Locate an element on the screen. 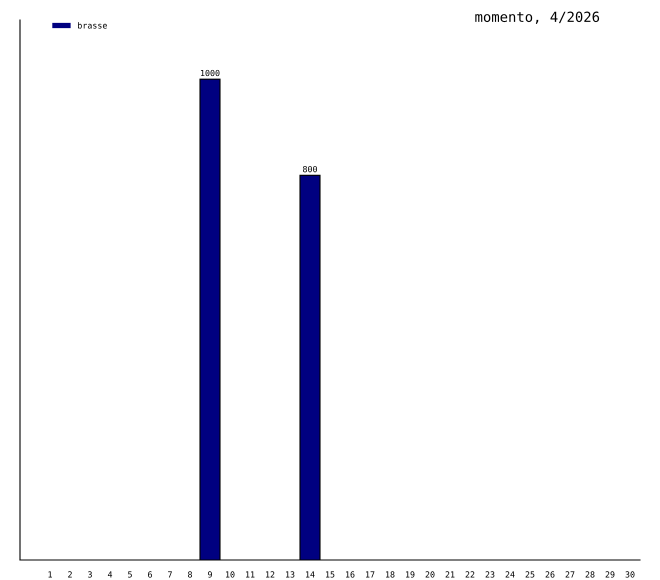  x-tick-label: 15 is located at coordinates (330, 574).